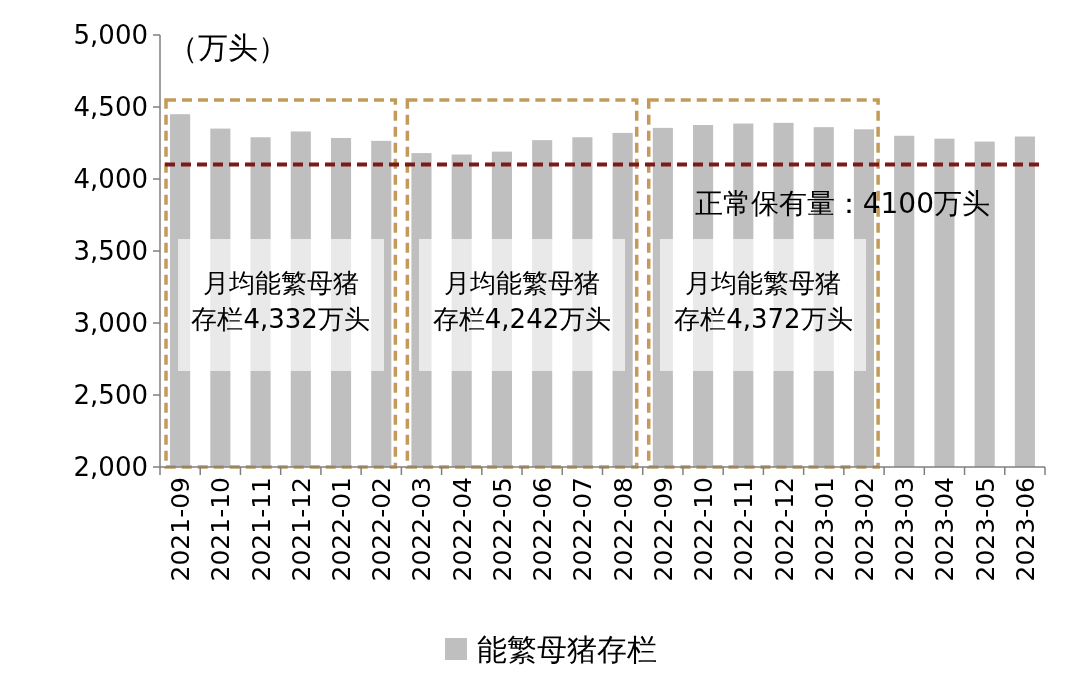 The height and width of the screenshot is (680, 1080). Describe the element at coordinates (763, 305) in the screenshot. I see `band-label: 月均能繁母猪存栏4,372万头` at that location.